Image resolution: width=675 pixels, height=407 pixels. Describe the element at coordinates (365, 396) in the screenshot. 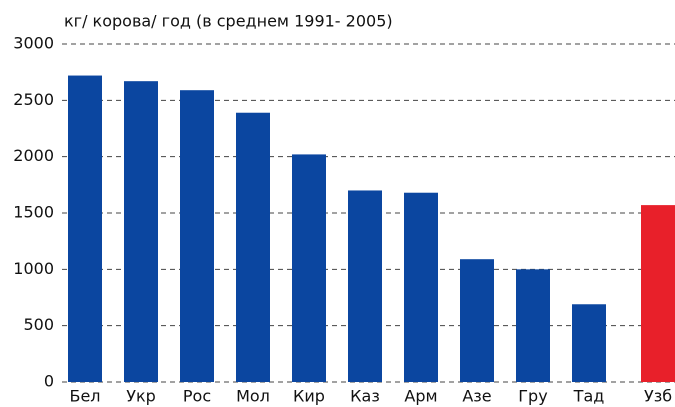

I see `x-tick-label: Каз` at that location.